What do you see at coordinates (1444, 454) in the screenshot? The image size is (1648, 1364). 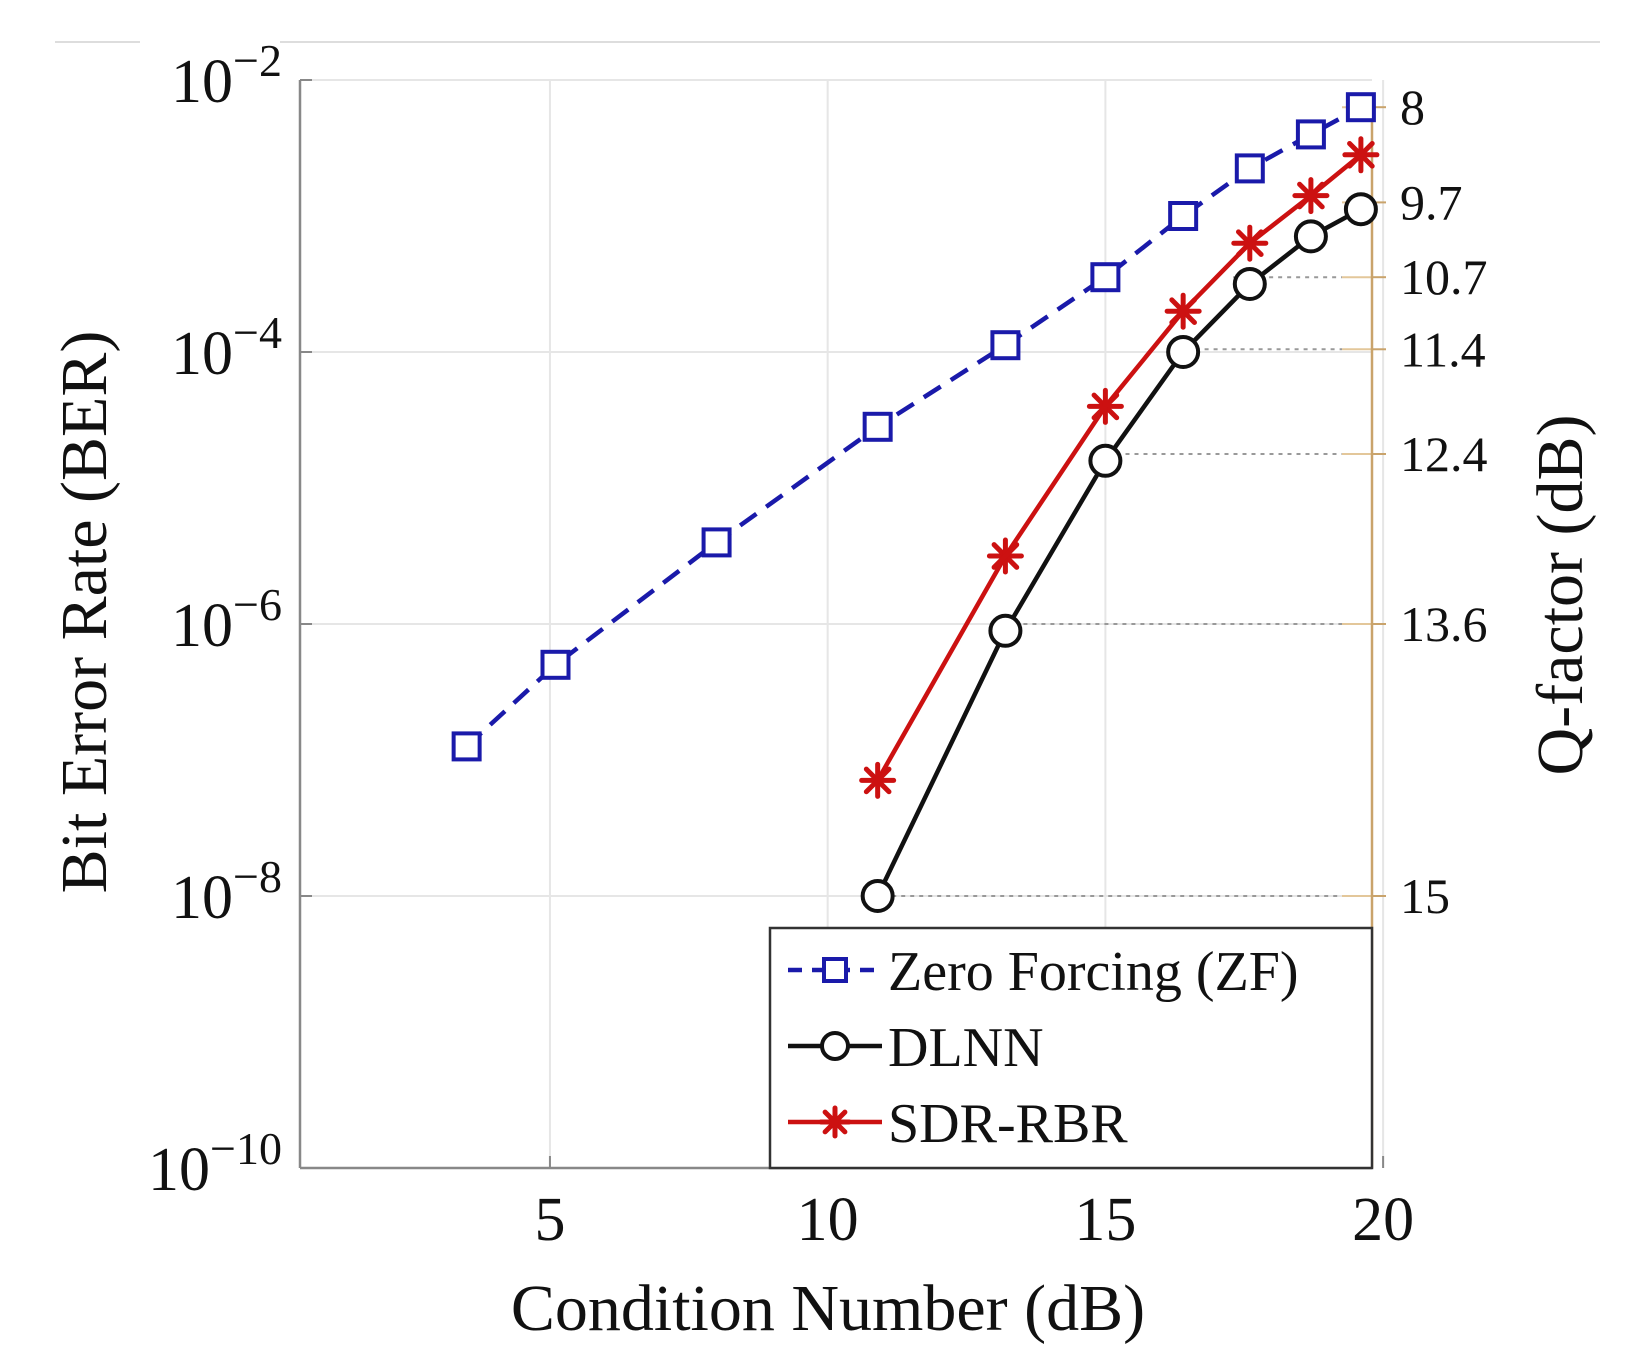 I see `q-factor-tick-label: 12.4` at bounding box center [1444, 454].